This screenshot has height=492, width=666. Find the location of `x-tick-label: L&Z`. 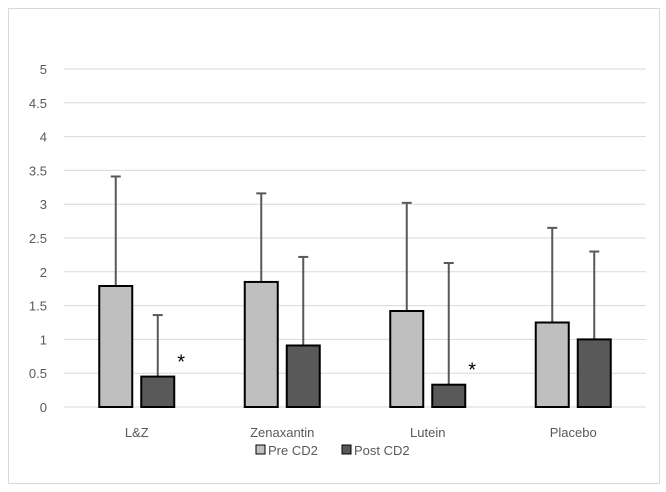

x-tick-label: L&Z is located at coordinates (137, 432).